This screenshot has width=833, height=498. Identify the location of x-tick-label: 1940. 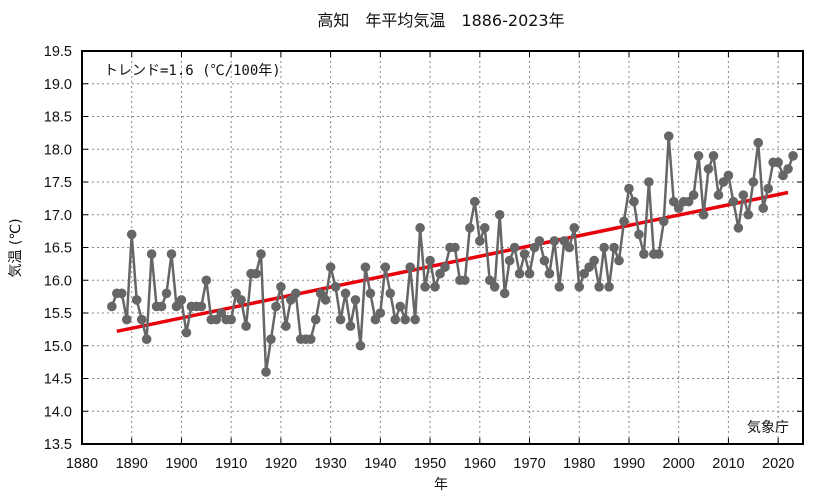
(380, 464).